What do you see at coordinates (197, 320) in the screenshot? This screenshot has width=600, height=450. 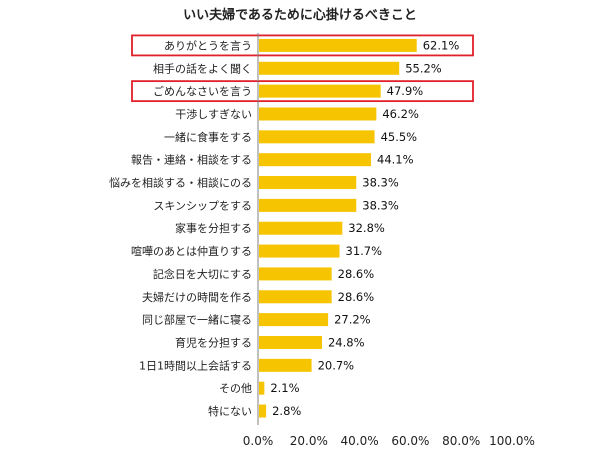 I see `category-label: 同じ部屋で一緒に寝る` at bounding box center [197, 320].